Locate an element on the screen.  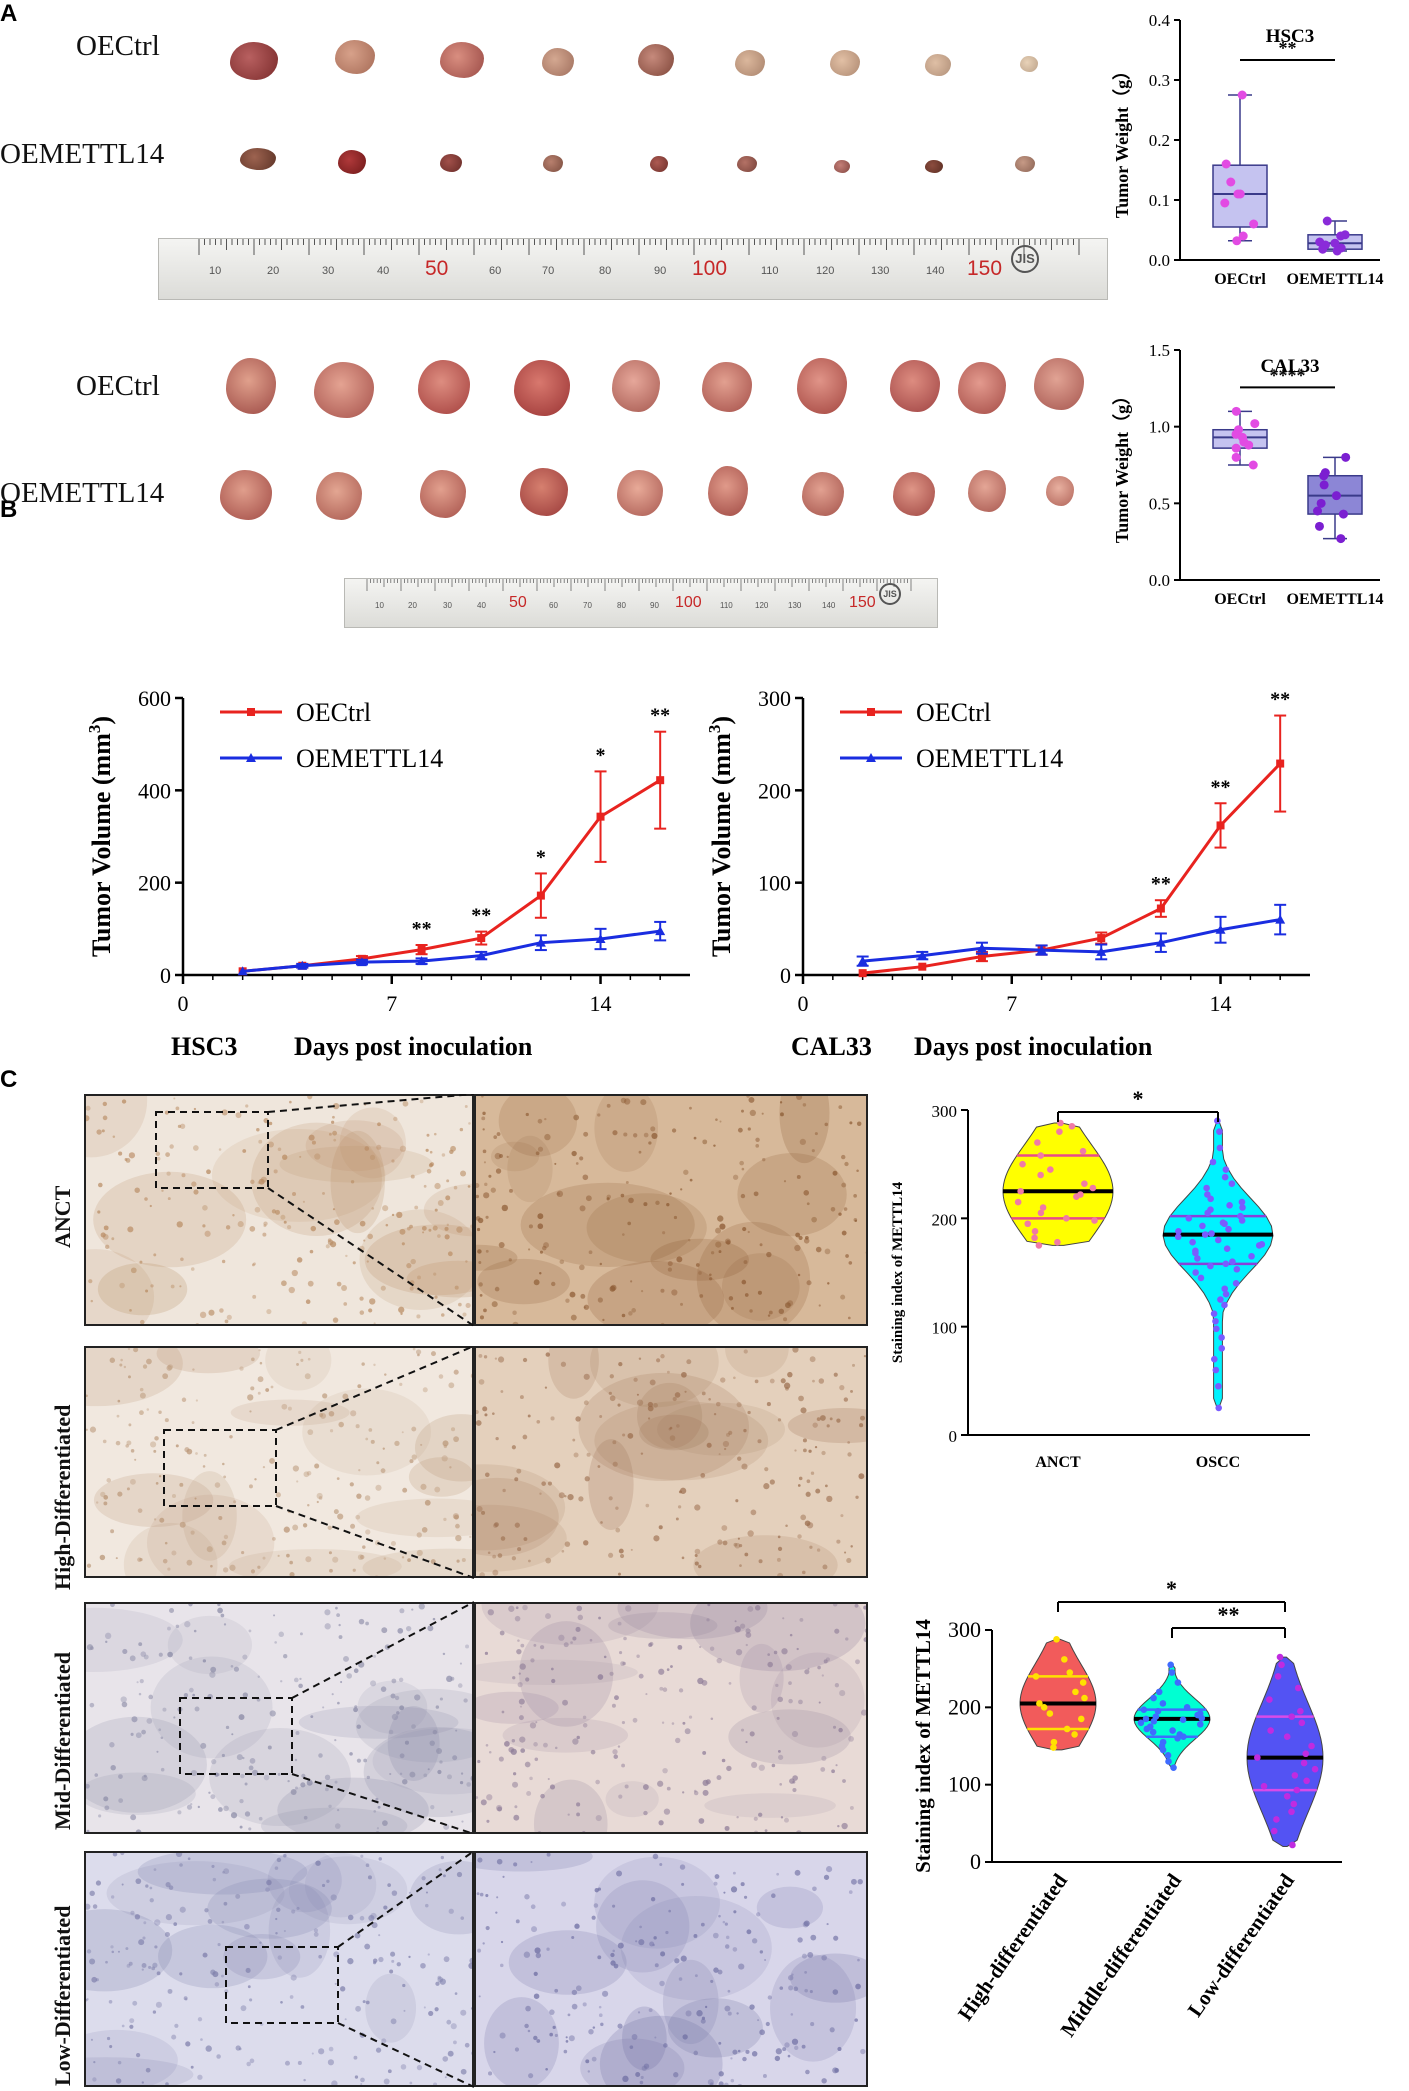
ruler-number: 30 is located at coordinates (447, 605).